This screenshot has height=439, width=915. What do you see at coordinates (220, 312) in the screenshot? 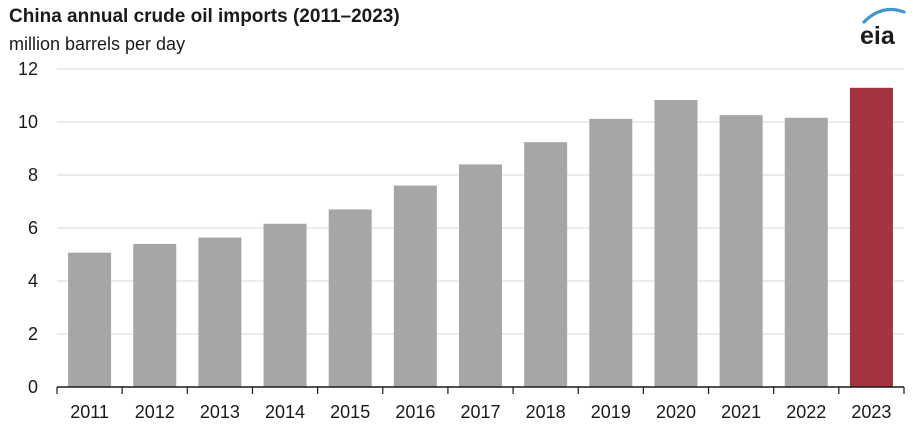
I see `bar-2013` at bounding box center [220, 312].